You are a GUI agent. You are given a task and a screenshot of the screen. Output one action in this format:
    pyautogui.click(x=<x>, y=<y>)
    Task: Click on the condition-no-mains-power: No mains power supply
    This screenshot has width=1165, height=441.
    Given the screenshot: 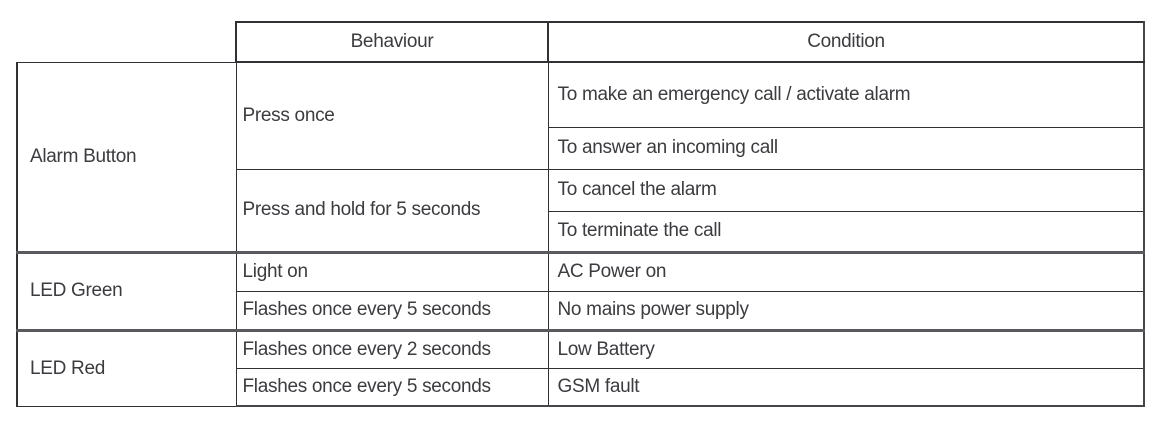 What is the action you would take?
    pyautogui.click(x=846, y=310)
    